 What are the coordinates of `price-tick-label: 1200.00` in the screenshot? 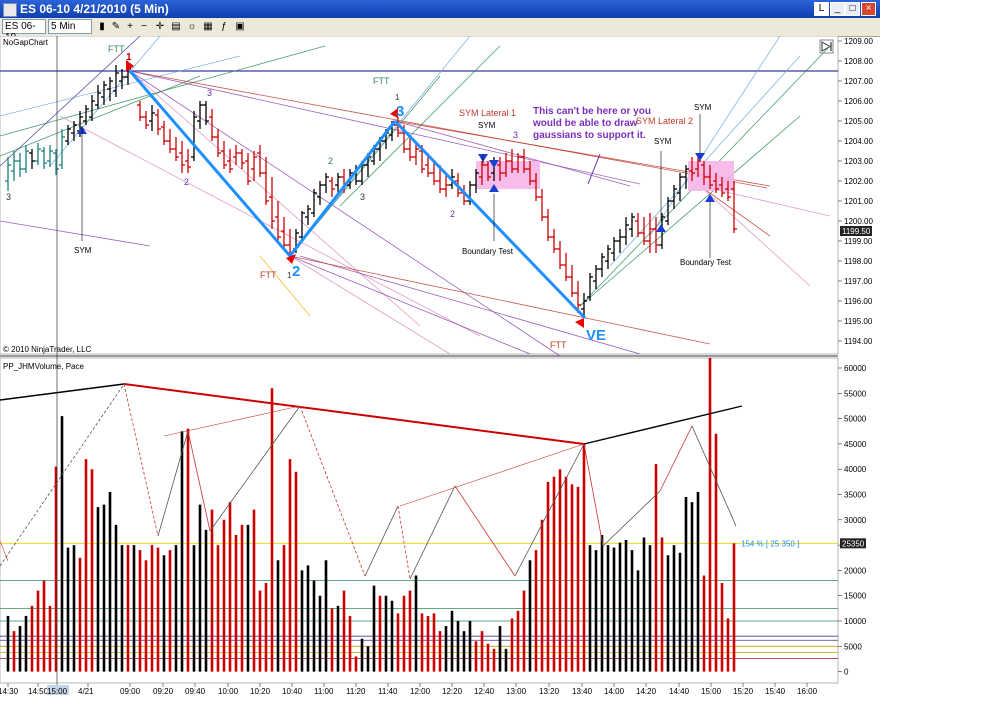 It's located at (858, 221).